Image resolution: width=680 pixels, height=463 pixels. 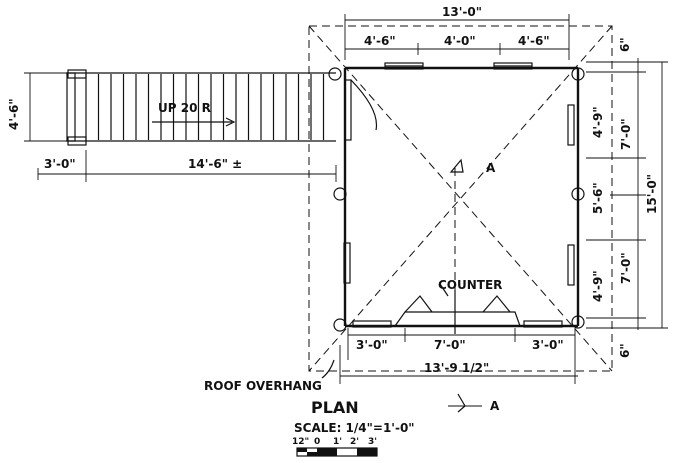 I want to click on scale-bar: 12" 0 1' 2' 3', so click(x=335, y=447).